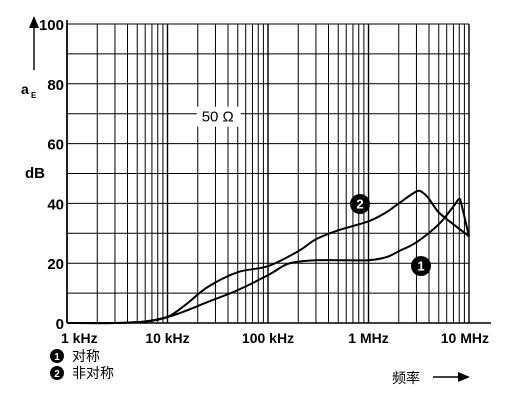 This screenshot has height=400, width=512. I want to click on y-axis-arrow-head, so click(34, 22).